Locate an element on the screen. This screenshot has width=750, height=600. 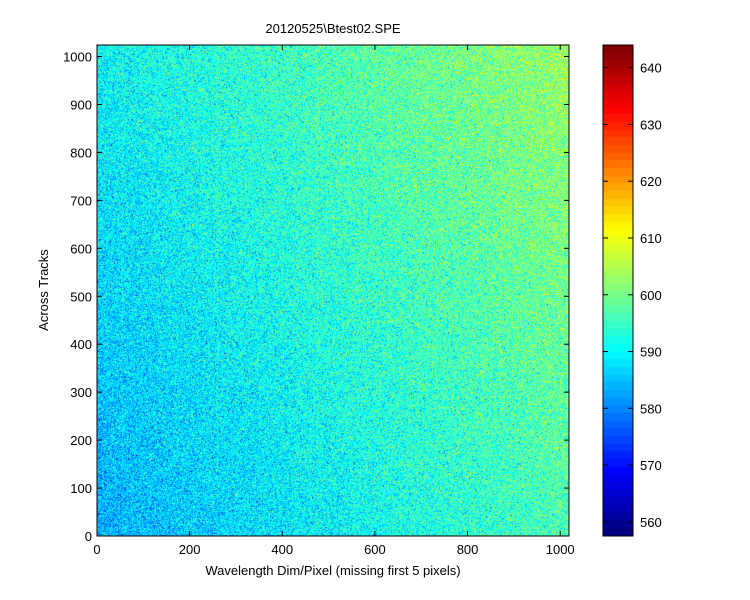
colorbar-tick-label: 580 is located at coordinates (651, 408).